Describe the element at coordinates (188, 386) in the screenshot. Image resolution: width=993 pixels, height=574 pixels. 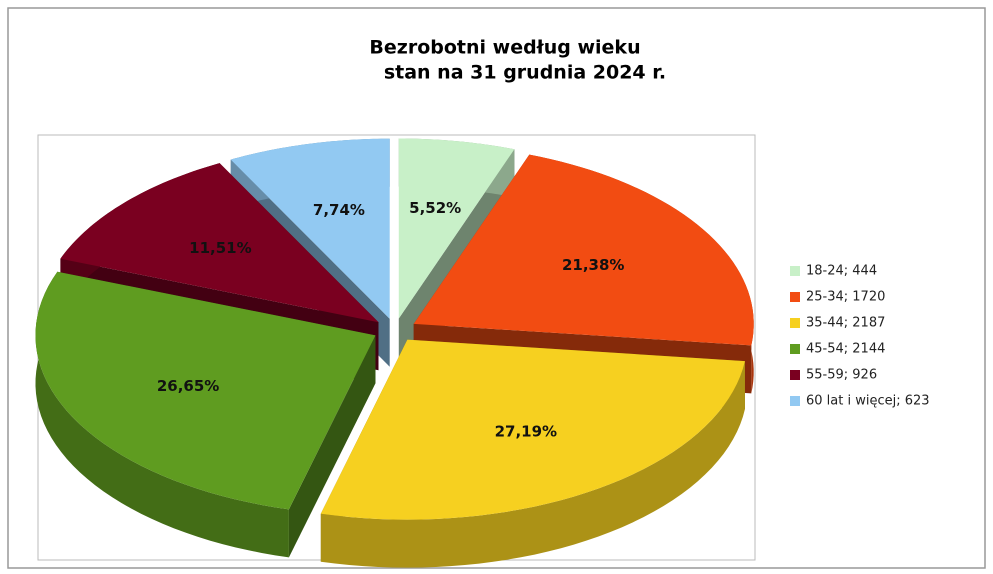
I see `data-label: 26,65%` at that location.